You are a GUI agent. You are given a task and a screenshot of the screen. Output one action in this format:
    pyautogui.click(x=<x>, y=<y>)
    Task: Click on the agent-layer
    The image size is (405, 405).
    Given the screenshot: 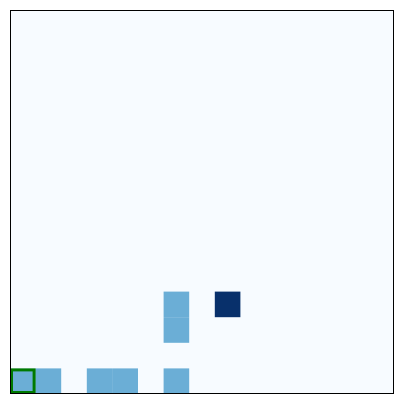 What is the action you would take?
    pyautogui.click(x=23, y=381)
    